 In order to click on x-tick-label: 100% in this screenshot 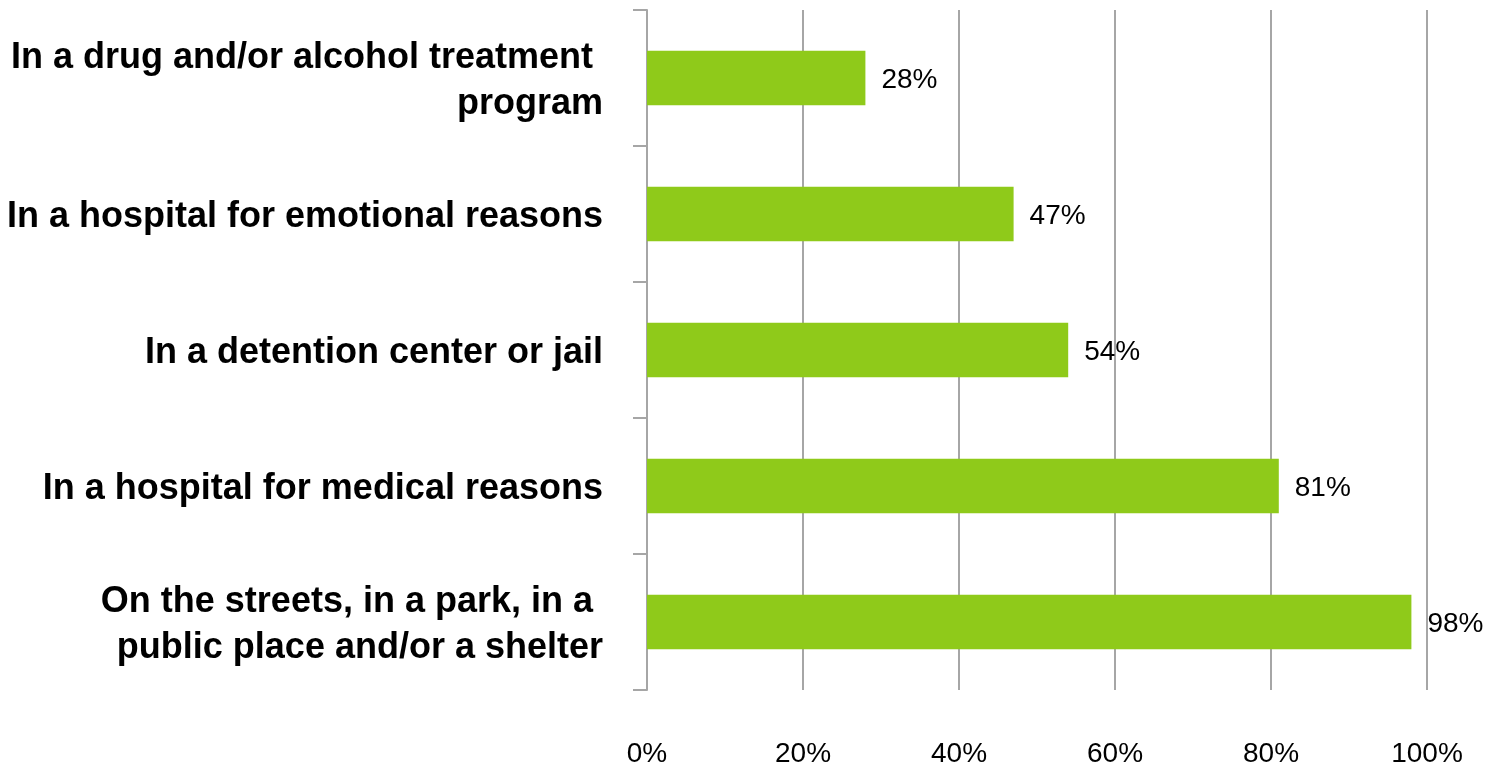, I will do `click(1427, 752)`.